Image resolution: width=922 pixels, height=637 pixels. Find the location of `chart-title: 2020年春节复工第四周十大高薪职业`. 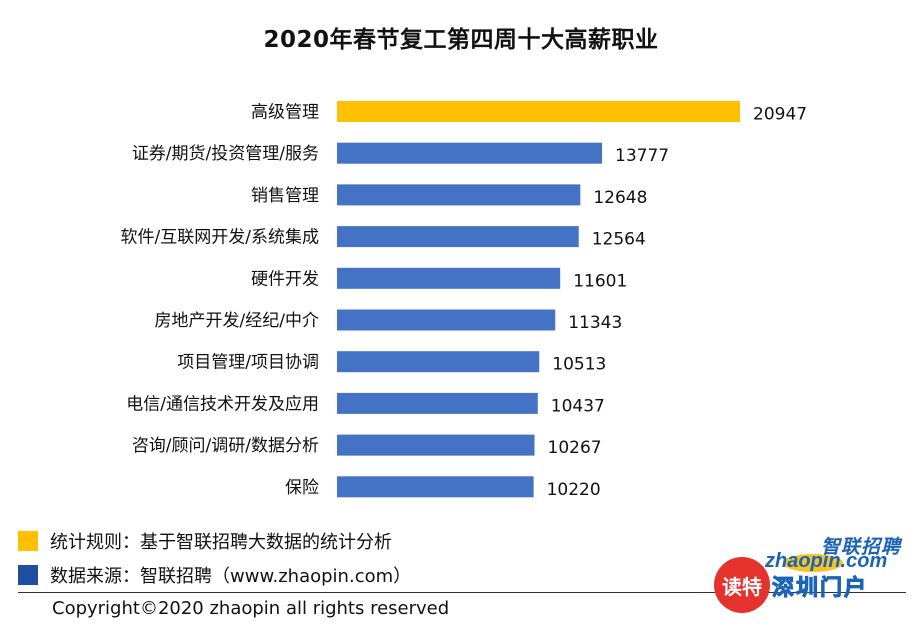

chart-title: 2020年春节复工第四周十大高薪职业 is located at coordinates (461, 40).